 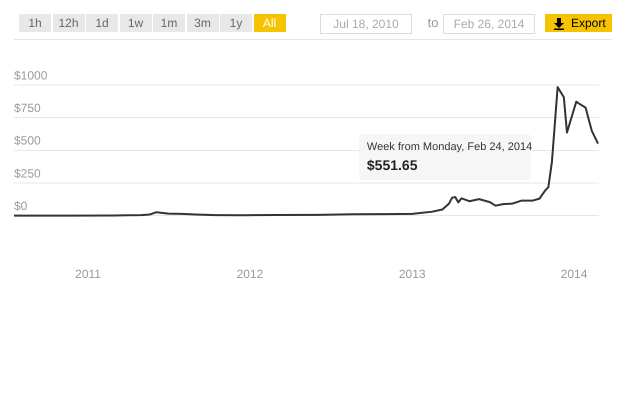 I want to click on text: Jul 18, 2010, so click(x=366, y=24).